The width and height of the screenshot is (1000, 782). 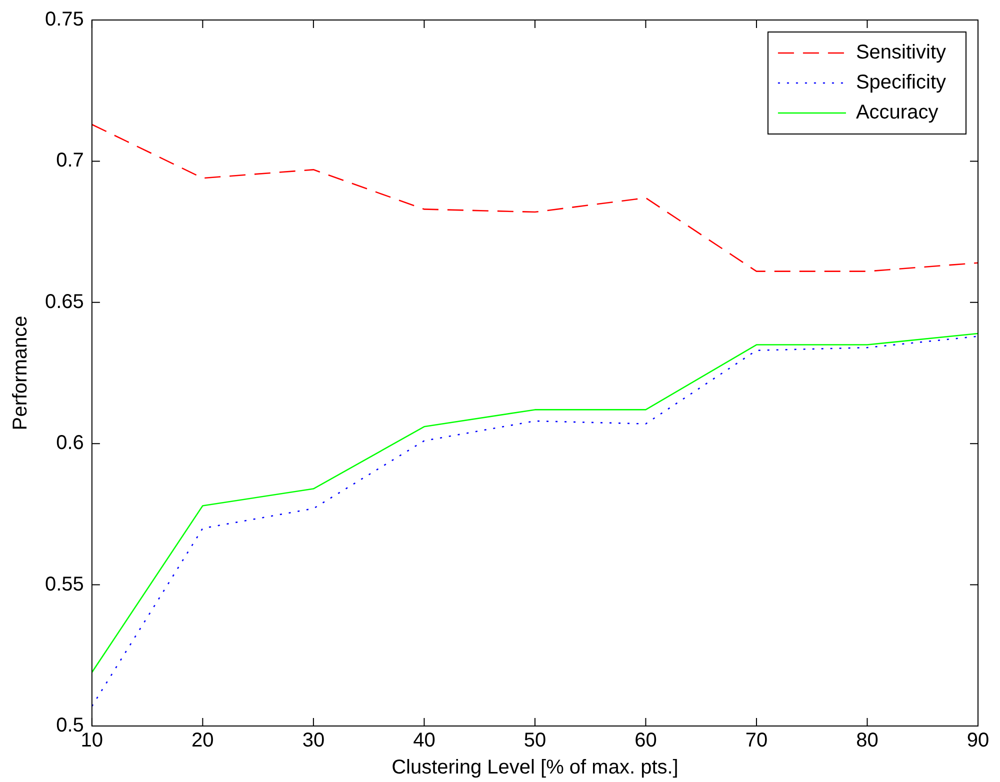 What do you see at coordinates (70, 443) in the screenshot?
I see `y-tick-label: 0.6` at bounding box center [70, 443].